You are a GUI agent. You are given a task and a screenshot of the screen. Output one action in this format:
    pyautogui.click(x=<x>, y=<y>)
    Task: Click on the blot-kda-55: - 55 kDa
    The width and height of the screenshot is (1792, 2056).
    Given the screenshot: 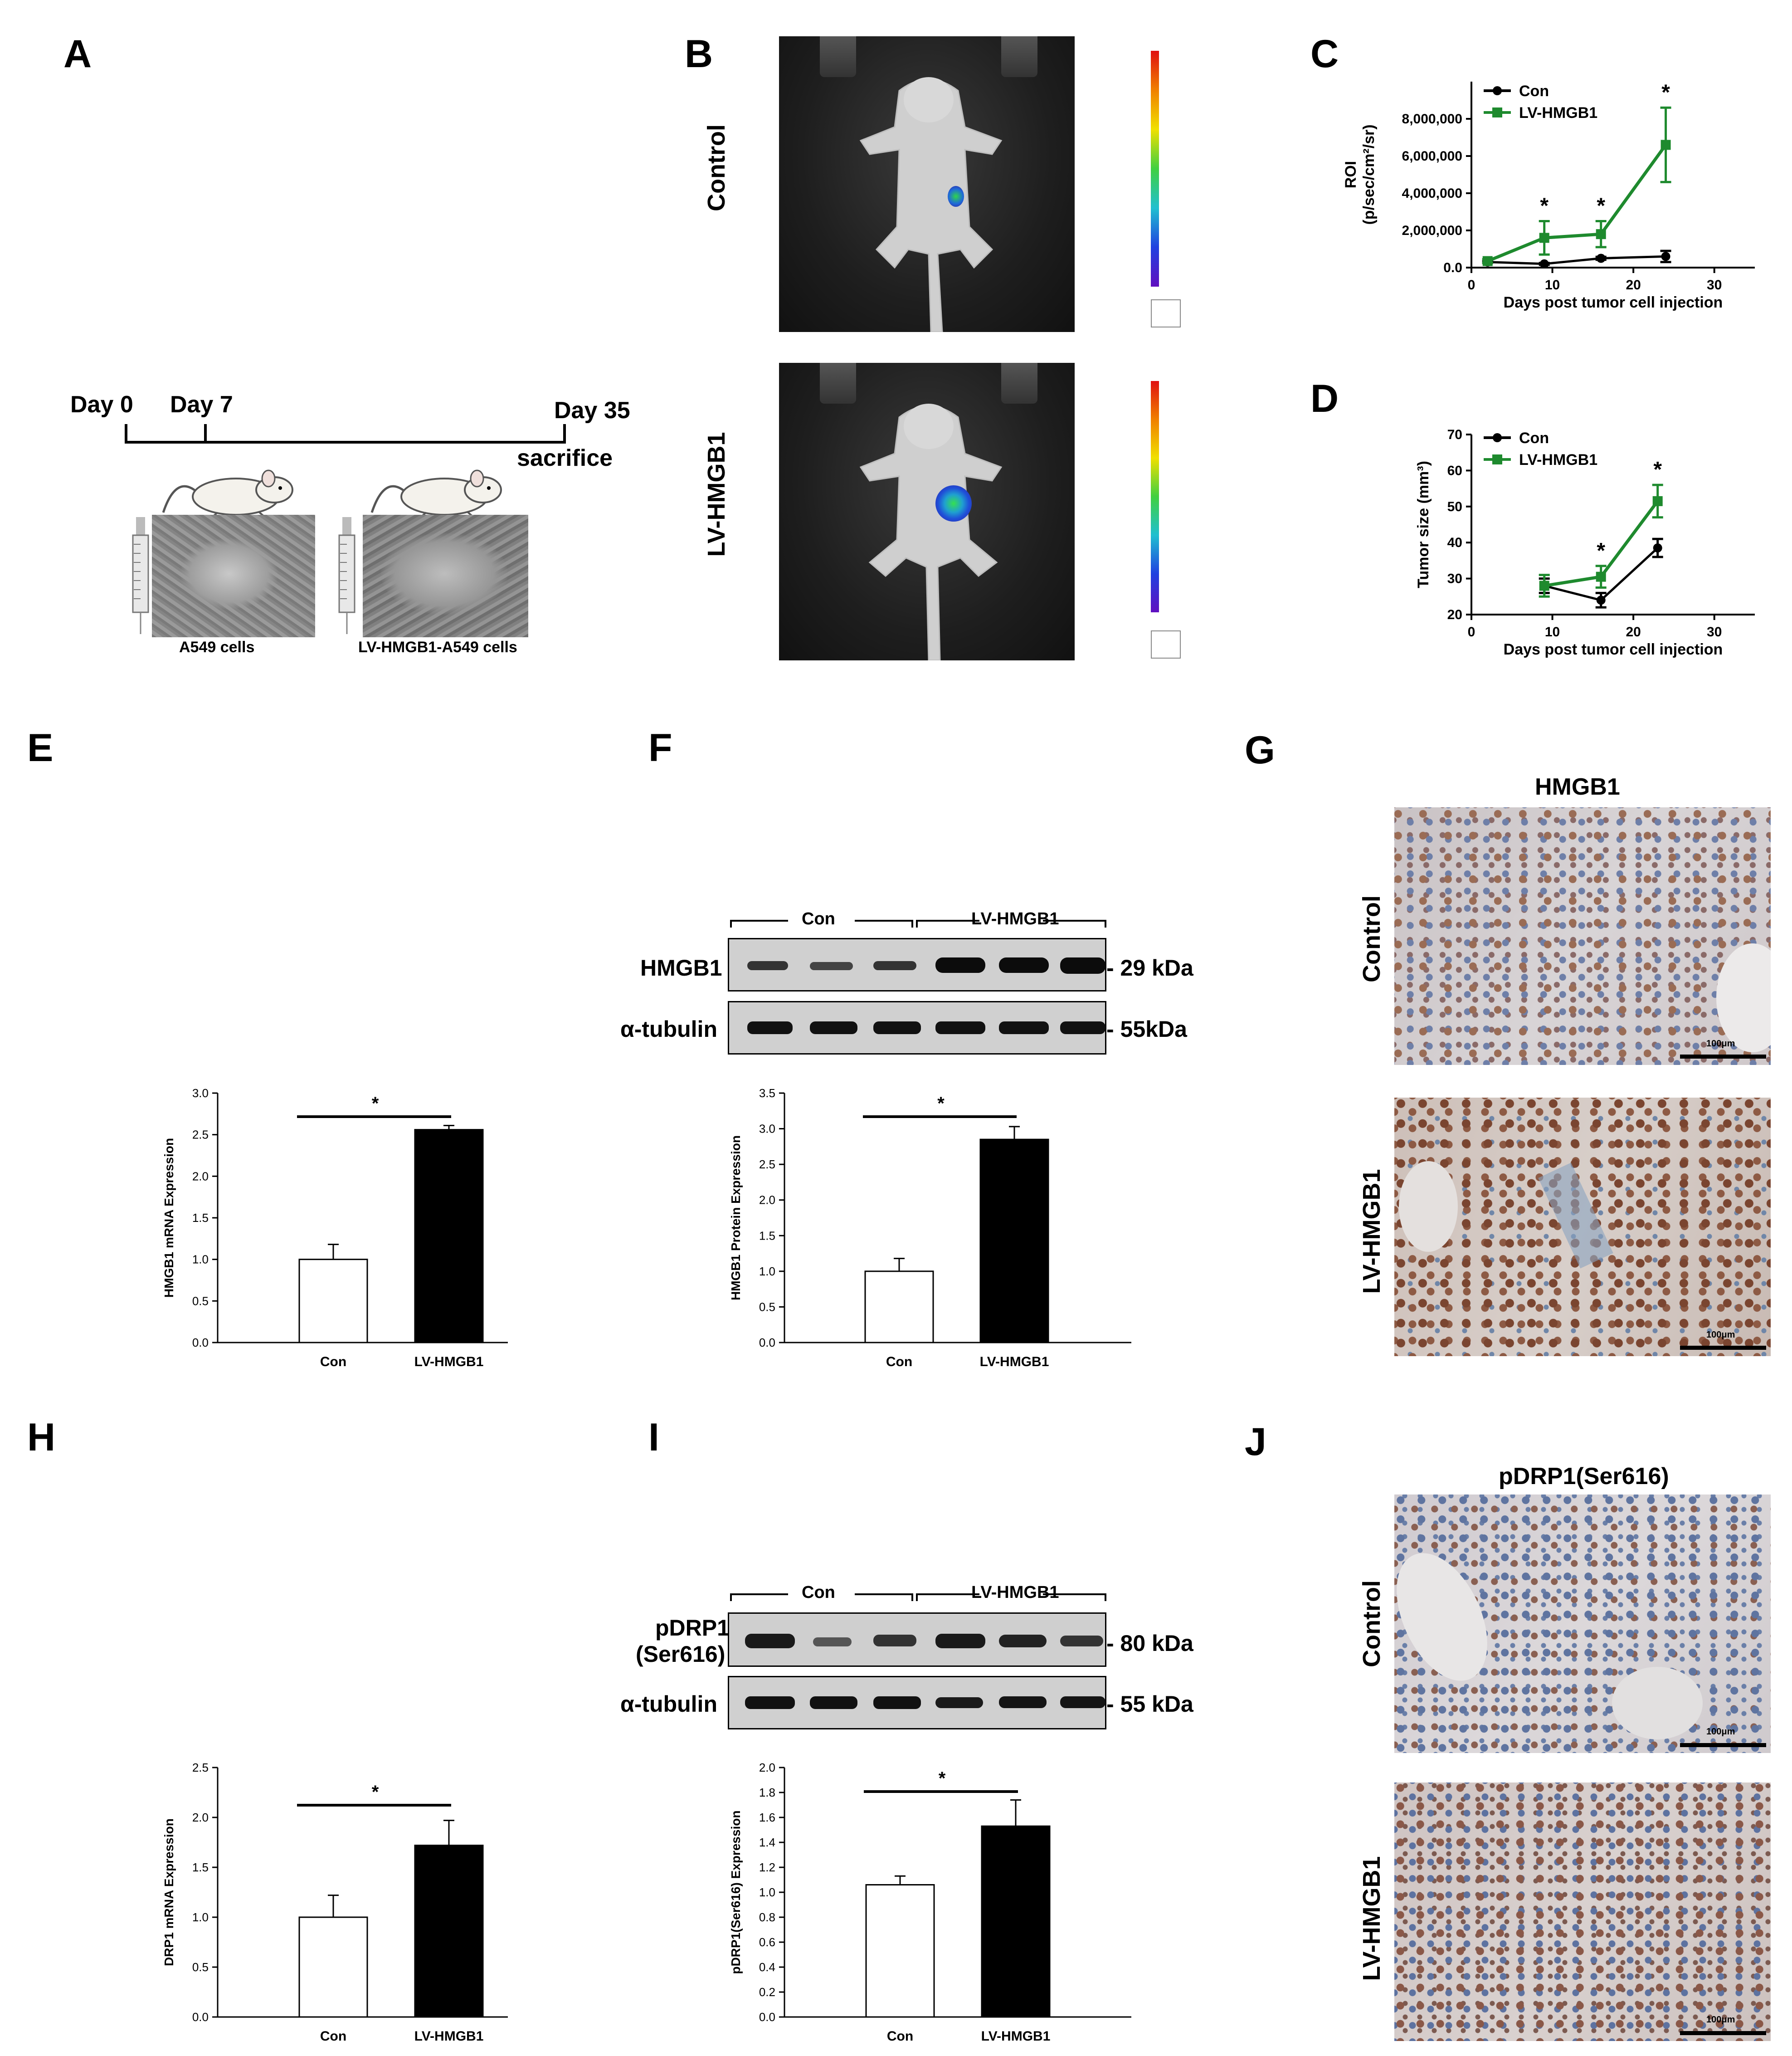 What is the action you would take?
    pyautogui.click(x=1149, y=1704)
    